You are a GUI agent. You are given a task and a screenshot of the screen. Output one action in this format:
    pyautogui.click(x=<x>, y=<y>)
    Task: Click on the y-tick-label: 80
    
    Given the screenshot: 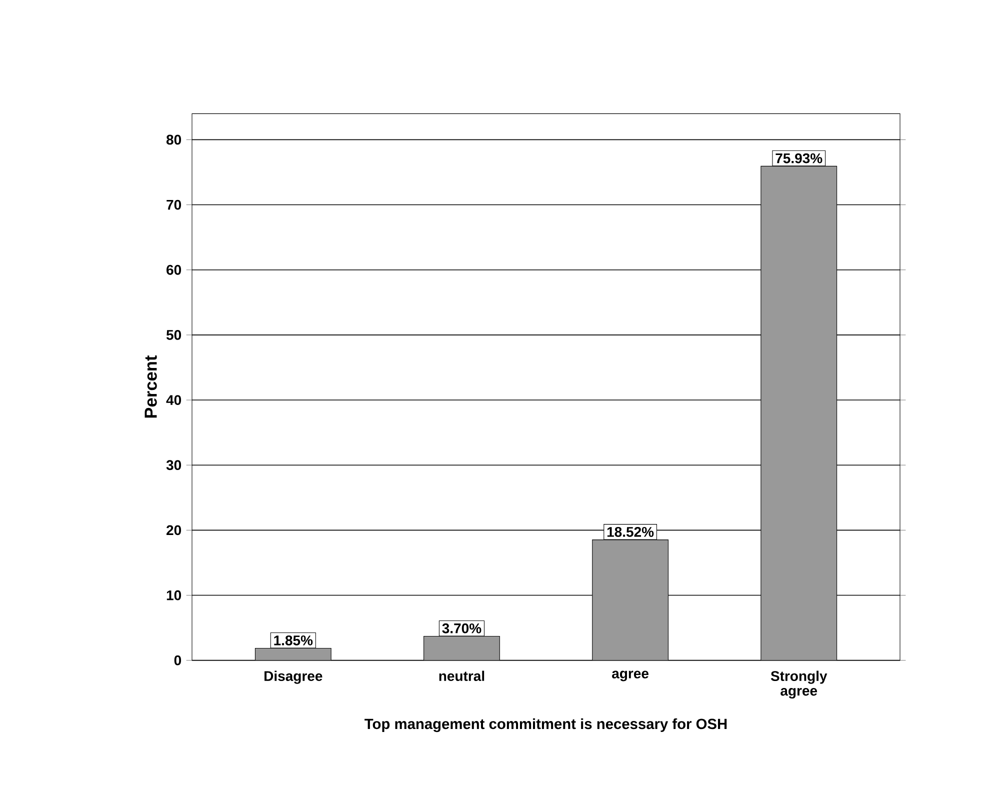 What is the action you would take?
    pyautogui.click(x=174, y=139)
    